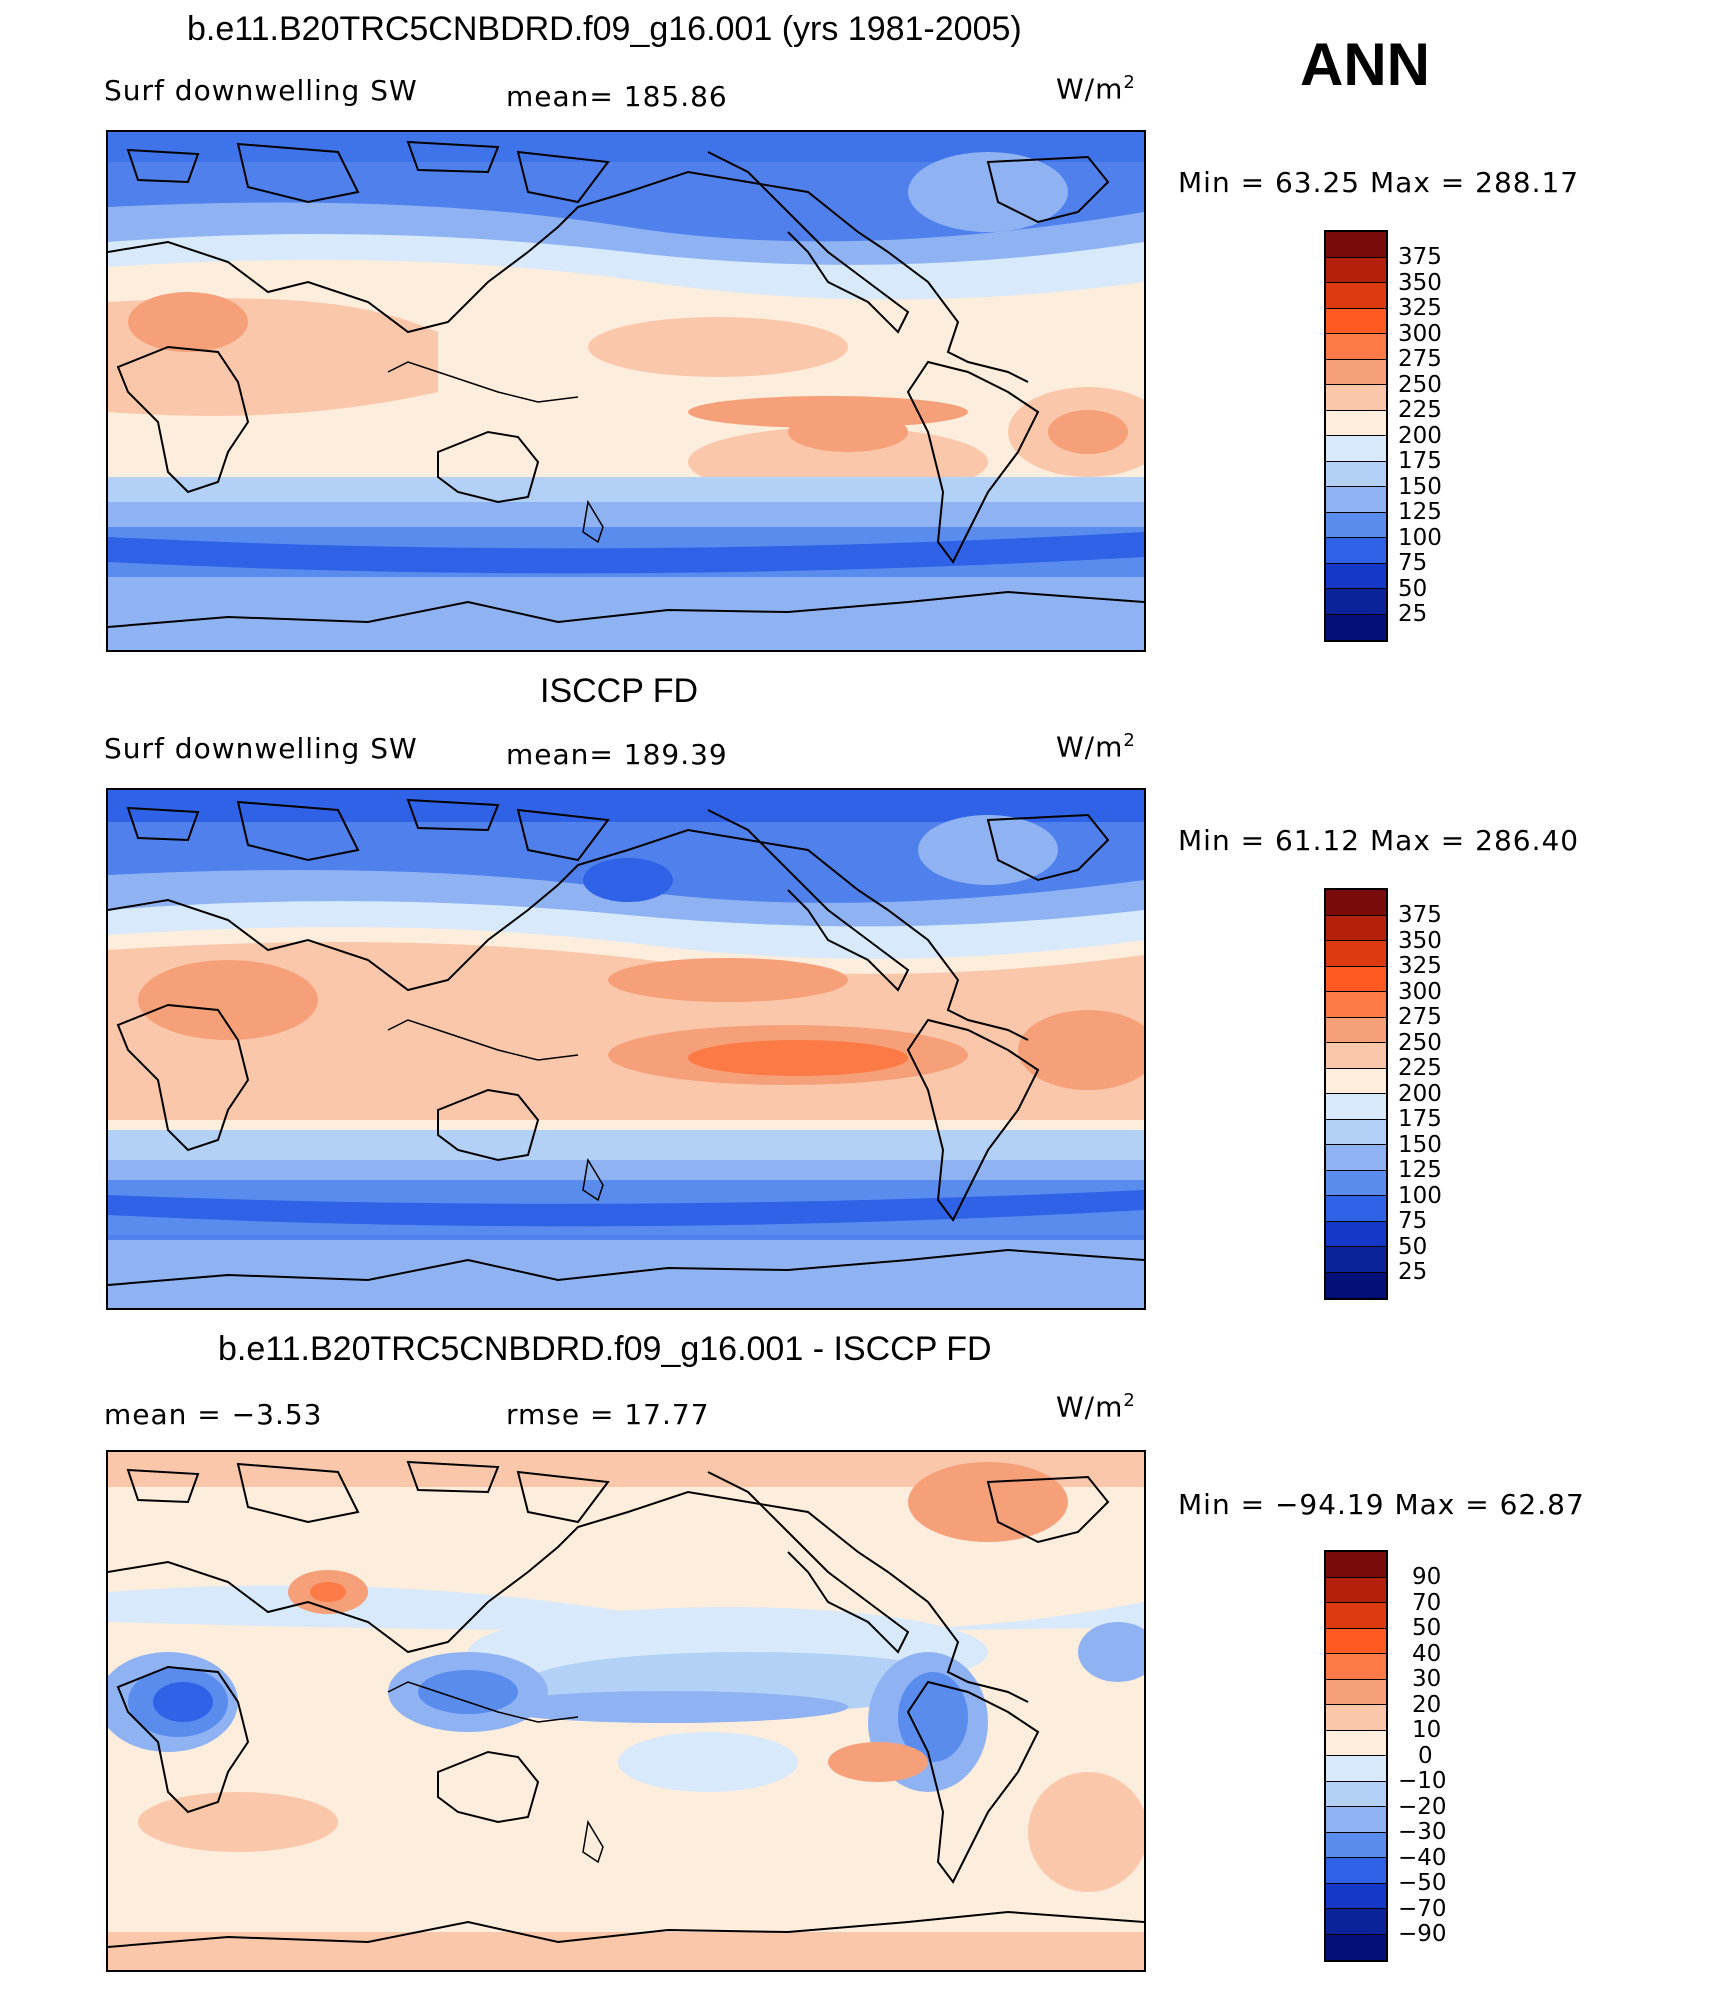 The height and width of the screenshot is (1991, 1710). Describe the element at coordinates (1427, 1704) in the screenshot. I see `colorbar-tick-label: 20` at that location.